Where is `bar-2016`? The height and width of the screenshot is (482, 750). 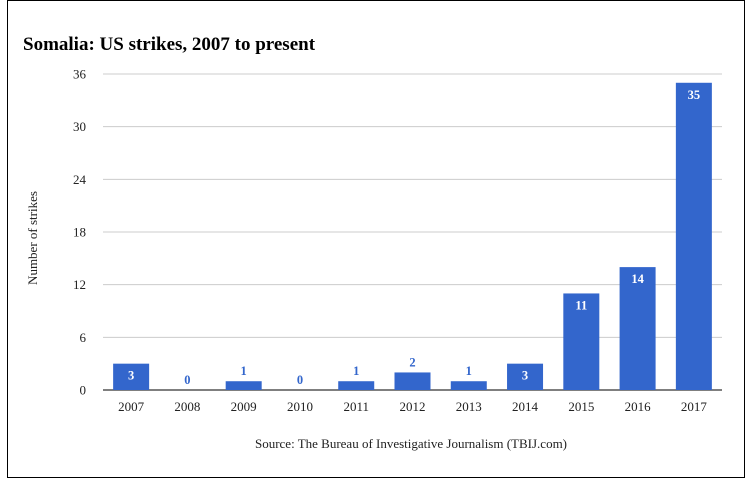 bar-2016 is located at coordinates (637, 328).